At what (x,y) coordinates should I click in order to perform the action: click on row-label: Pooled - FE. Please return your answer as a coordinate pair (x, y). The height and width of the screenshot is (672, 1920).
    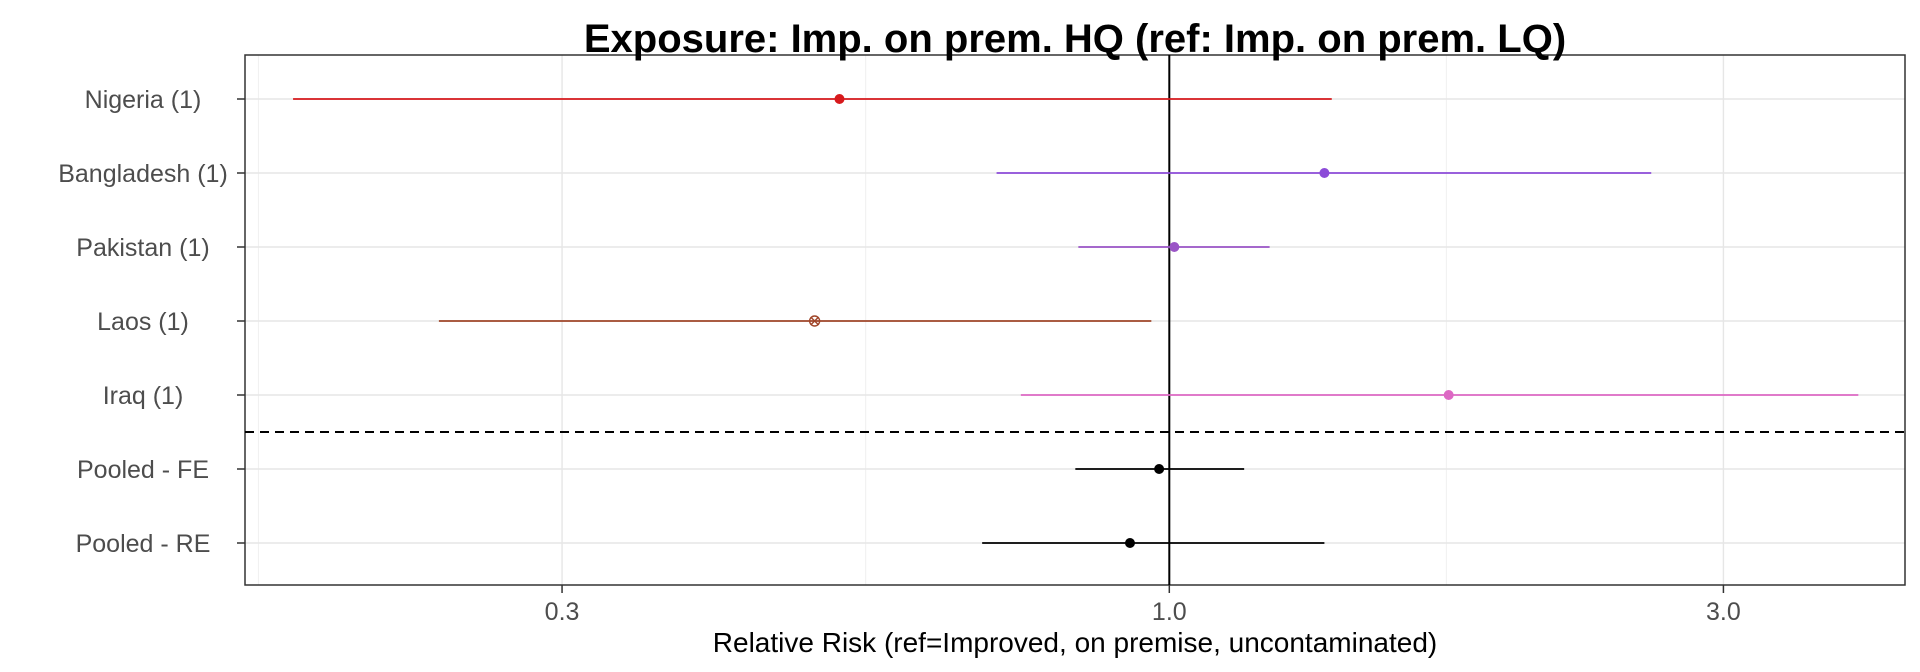
    Looking at the image, I should click on (143, 470).